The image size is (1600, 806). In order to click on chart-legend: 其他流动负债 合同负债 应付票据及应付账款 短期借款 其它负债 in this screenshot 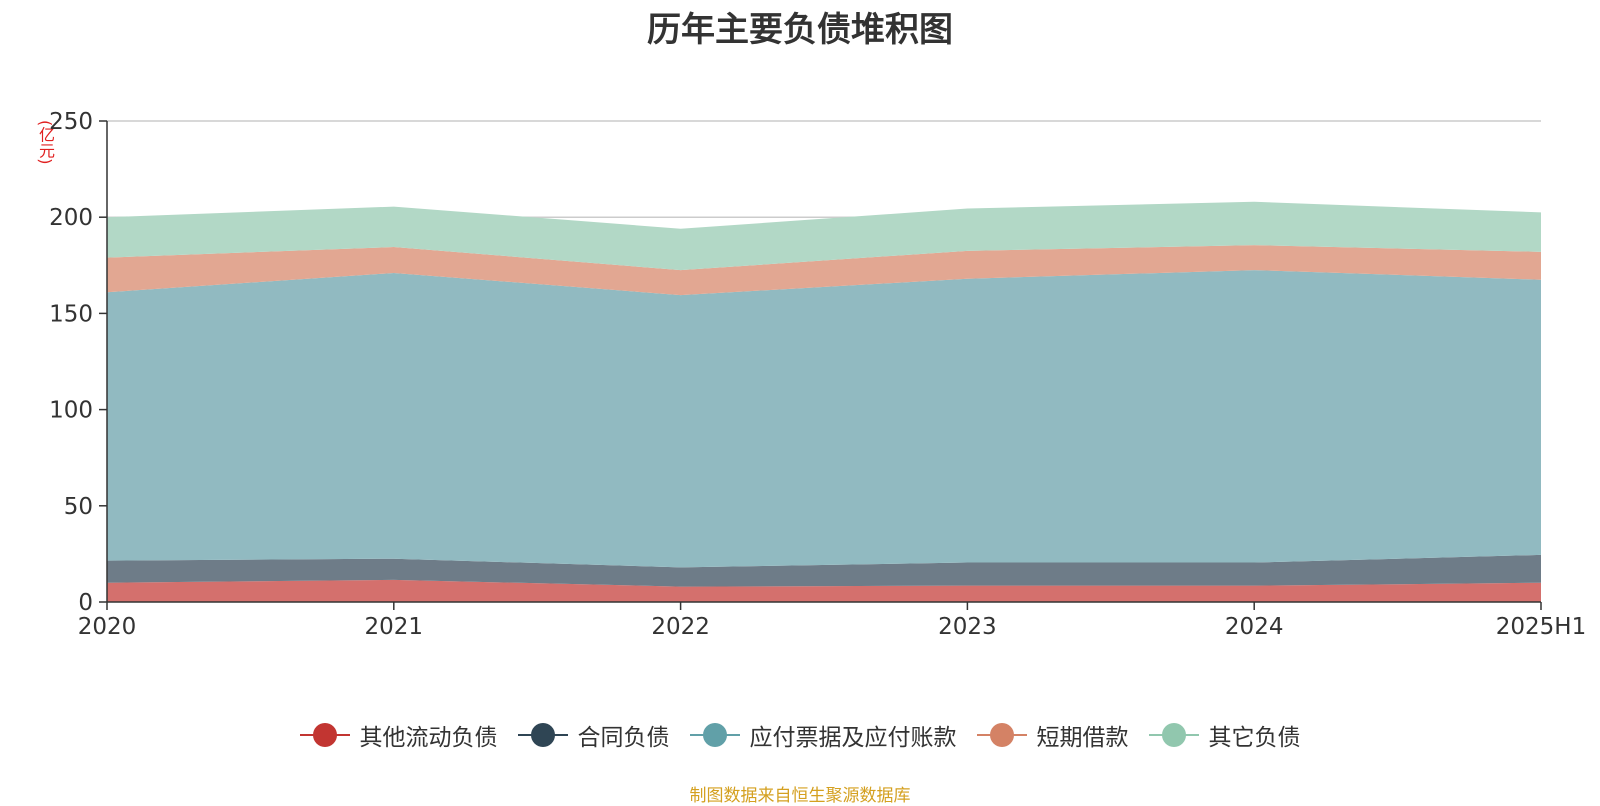, I will do `click(800, 735)`.